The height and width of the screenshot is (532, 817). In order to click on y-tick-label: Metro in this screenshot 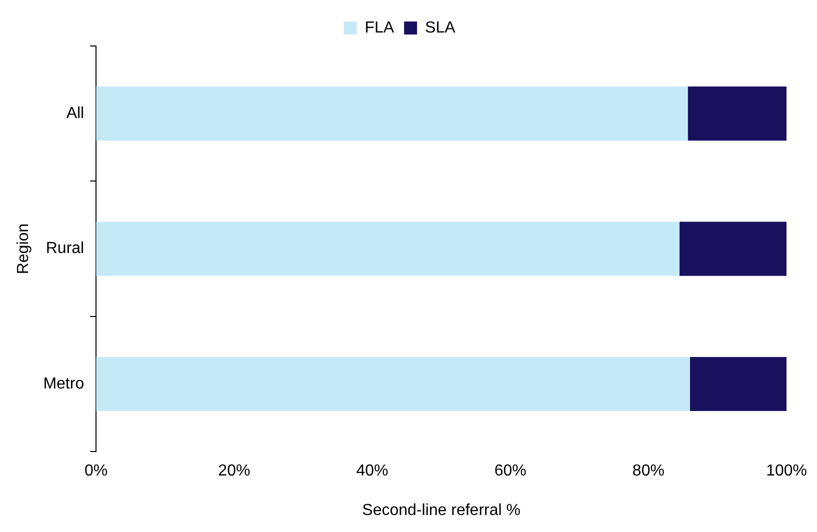, I will do `click(63, 383)`.